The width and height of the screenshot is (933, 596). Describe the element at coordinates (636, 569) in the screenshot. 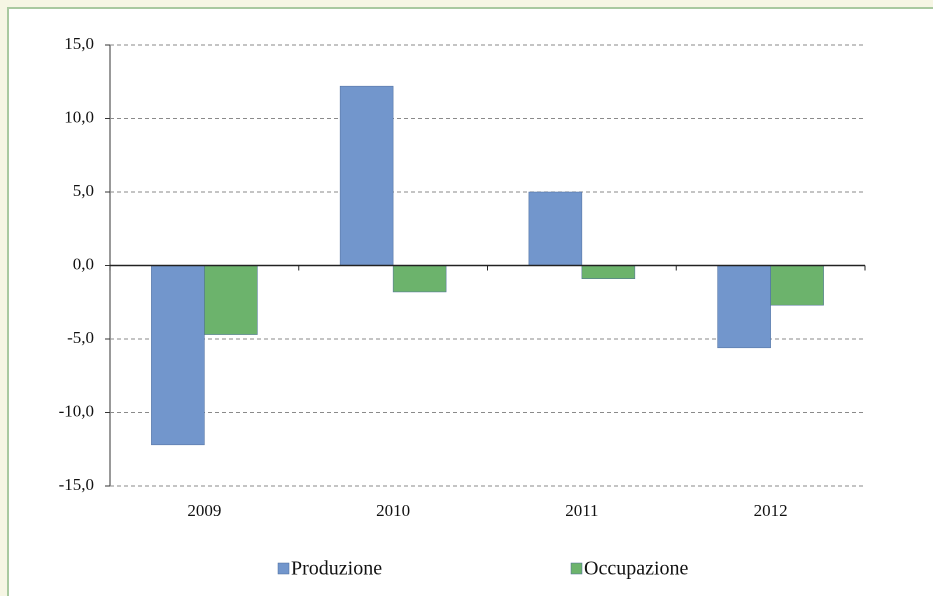

I see `legend-label: Occupazione` at that location.